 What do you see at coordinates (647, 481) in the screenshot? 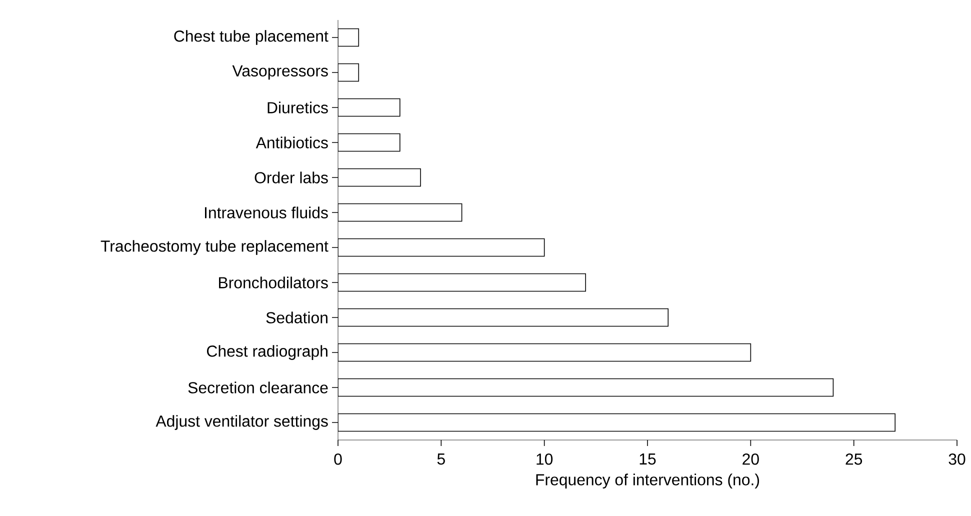
I see `x-axis-title: Frequency of interventions (no.)` at bounding box center [647, 481].